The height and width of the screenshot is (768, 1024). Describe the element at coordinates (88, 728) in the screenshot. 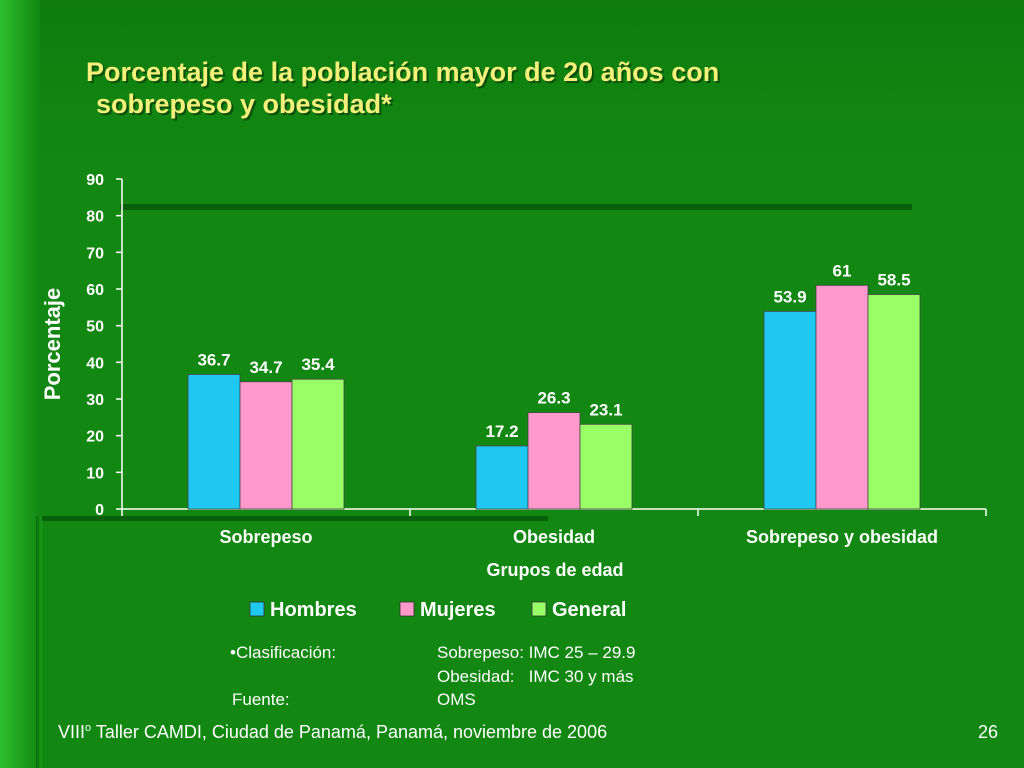

I see `footer-superscript: o` at that location.